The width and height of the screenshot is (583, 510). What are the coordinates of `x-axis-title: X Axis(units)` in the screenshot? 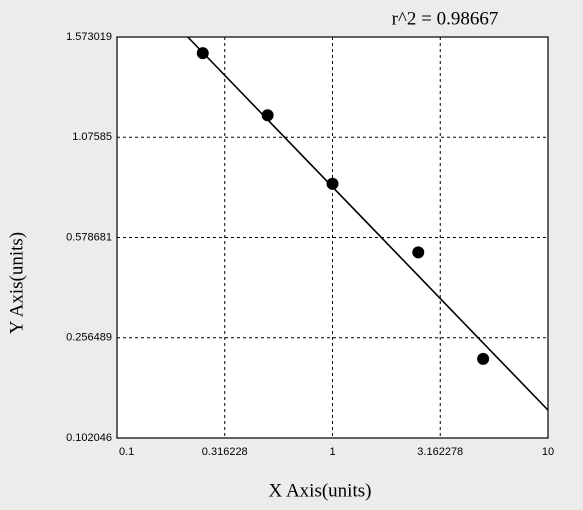 It's located at (320, 490).